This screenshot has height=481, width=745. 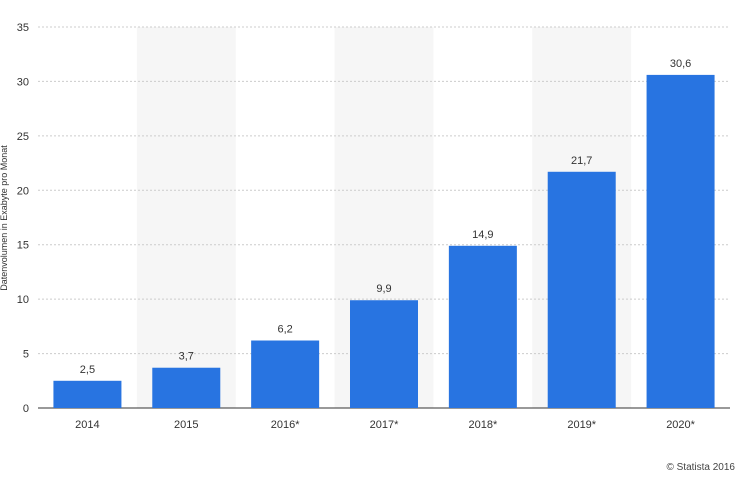 What do you see at coordinates (284, 330) in the screenshot?
I see `data-label: 6,2` at bounding box center [284, 330].